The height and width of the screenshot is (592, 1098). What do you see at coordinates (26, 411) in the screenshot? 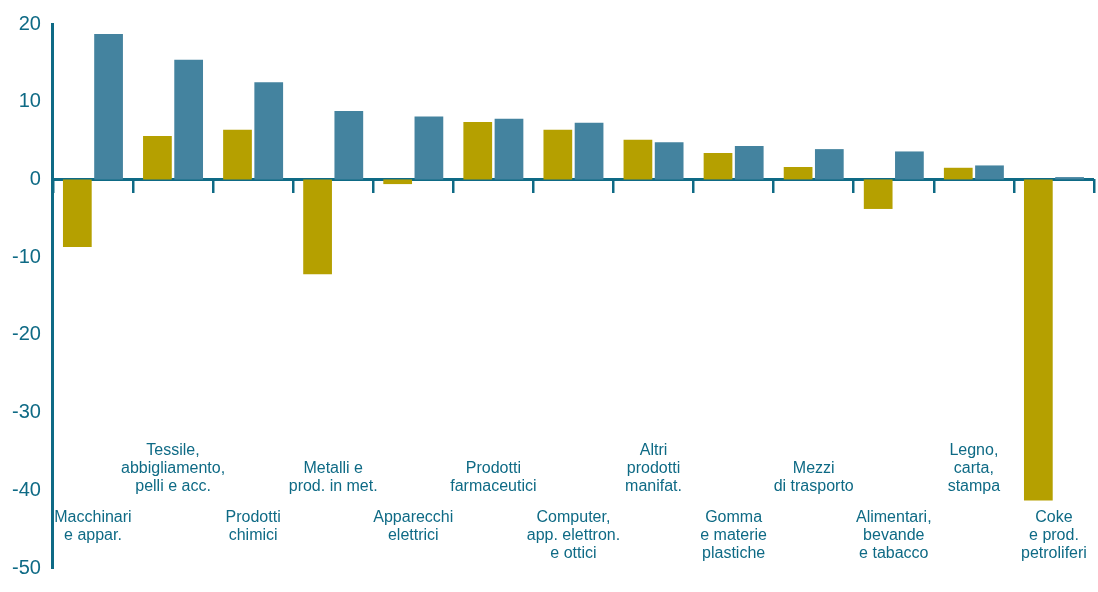
I see `y-tick-label: -30` at bounding box center [26, 411].